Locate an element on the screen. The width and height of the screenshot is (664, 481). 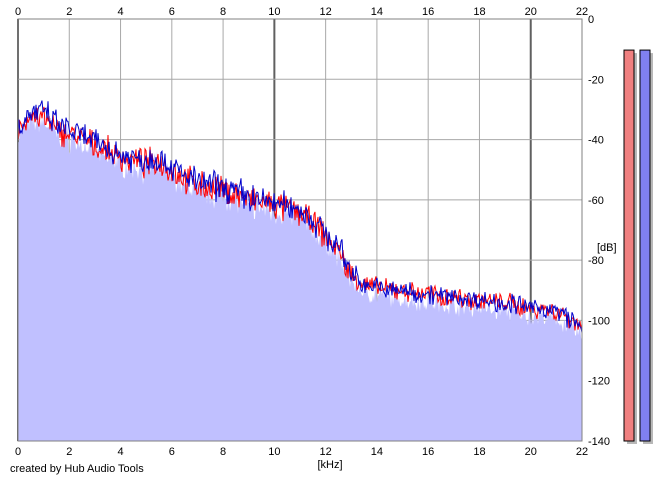
y-tick-label: -120 is located at coordinates (599, 382).